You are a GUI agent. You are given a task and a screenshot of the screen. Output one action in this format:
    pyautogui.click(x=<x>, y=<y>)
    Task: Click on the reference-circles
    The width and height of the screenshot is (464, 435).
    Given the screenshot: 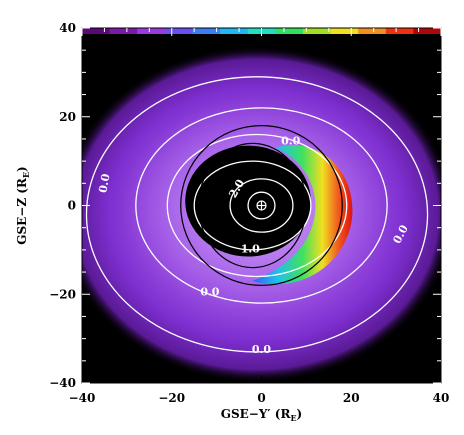 What is the action you would take?
    pyautogui.click(x=261, y=205)
    